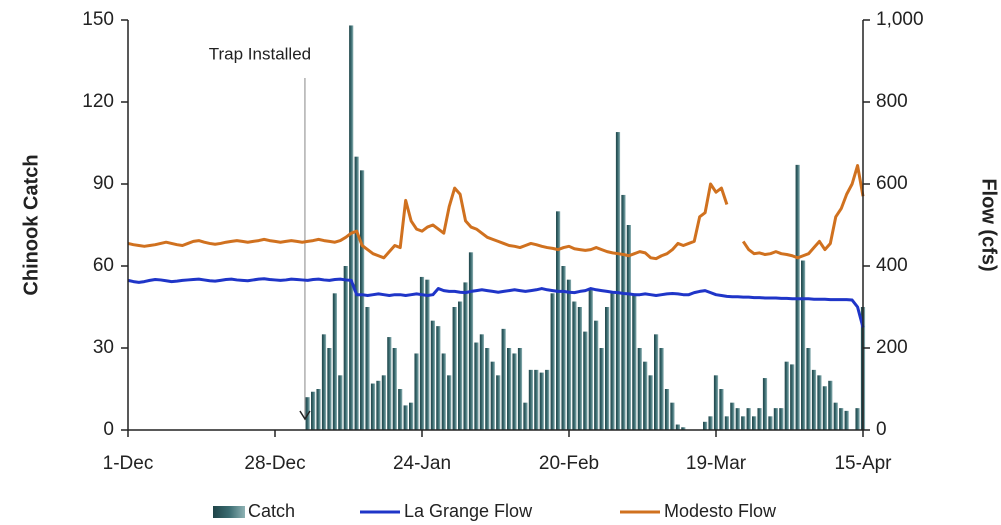  I want to click on y-tick-label: 150, so click(98, 19).